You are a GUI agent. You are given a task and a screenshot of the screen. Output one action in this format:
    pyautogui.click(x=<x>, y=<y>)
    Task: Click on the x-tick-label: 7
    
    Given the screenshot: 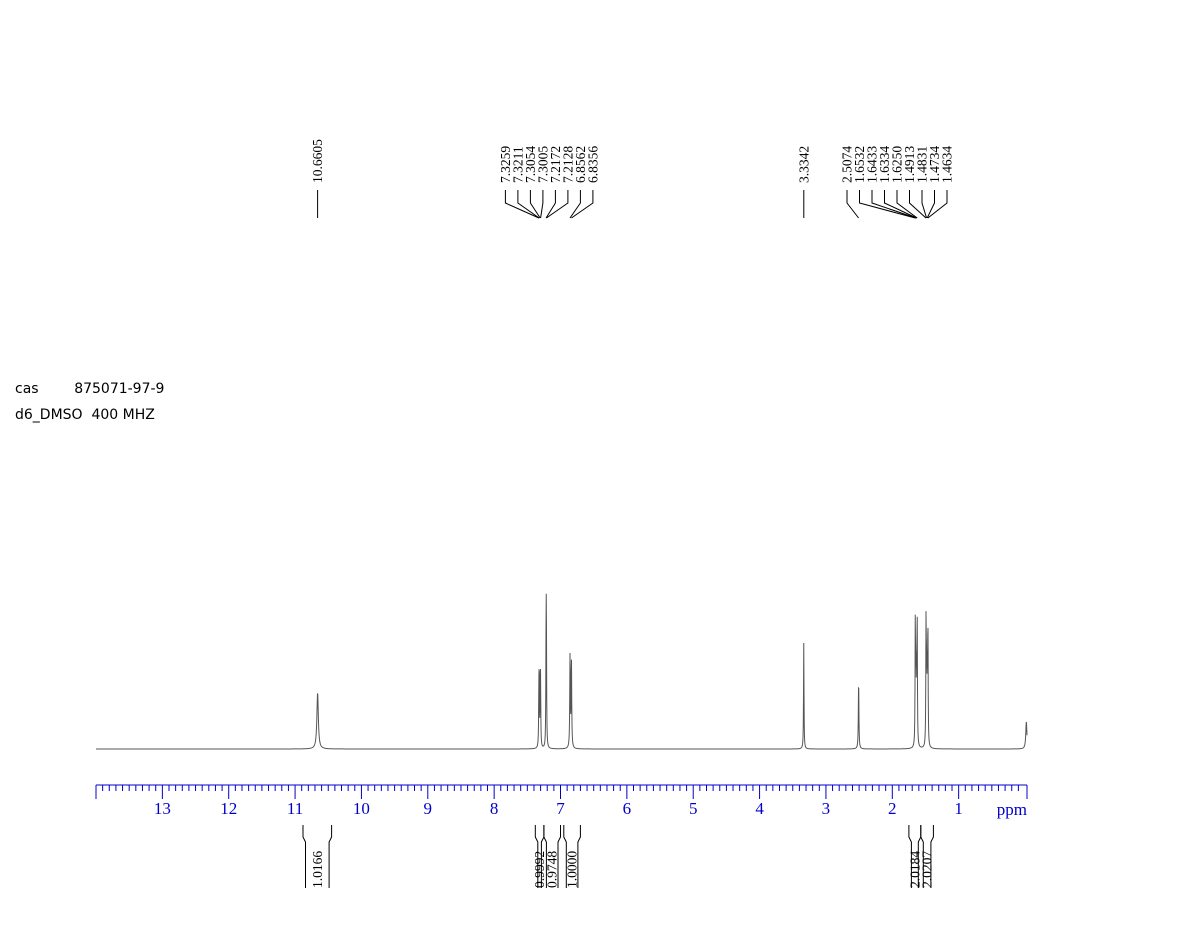 What is the action you would take?
    pyautogui.click(x=560, y=808)
    